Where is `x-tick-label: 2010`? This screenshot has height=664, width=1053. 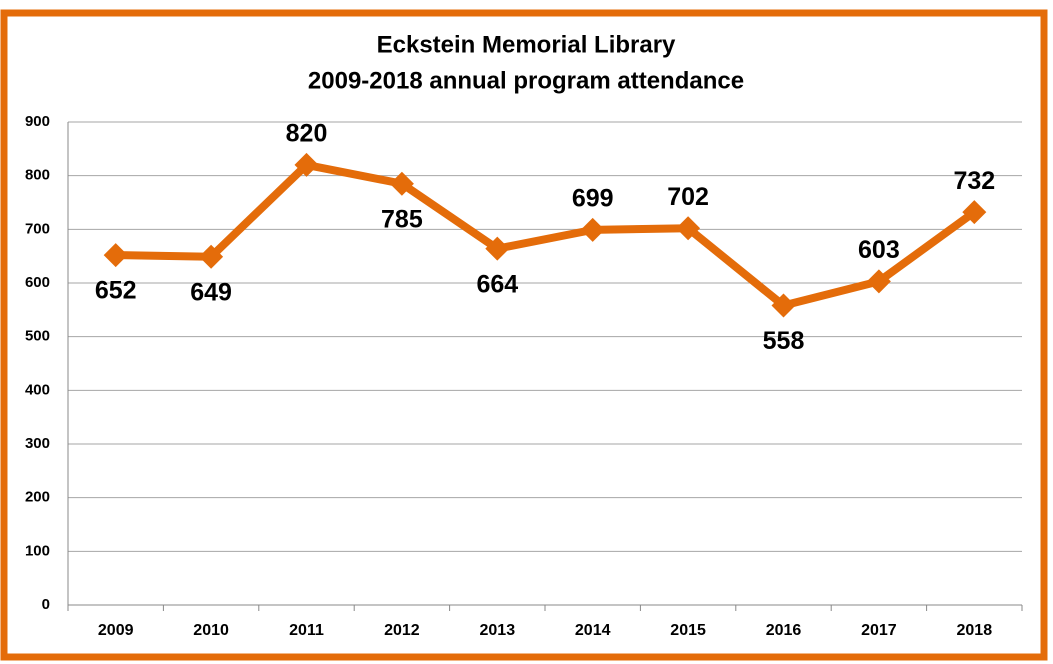
x-tick-label: 2010 is located at coordinates (211, 630).